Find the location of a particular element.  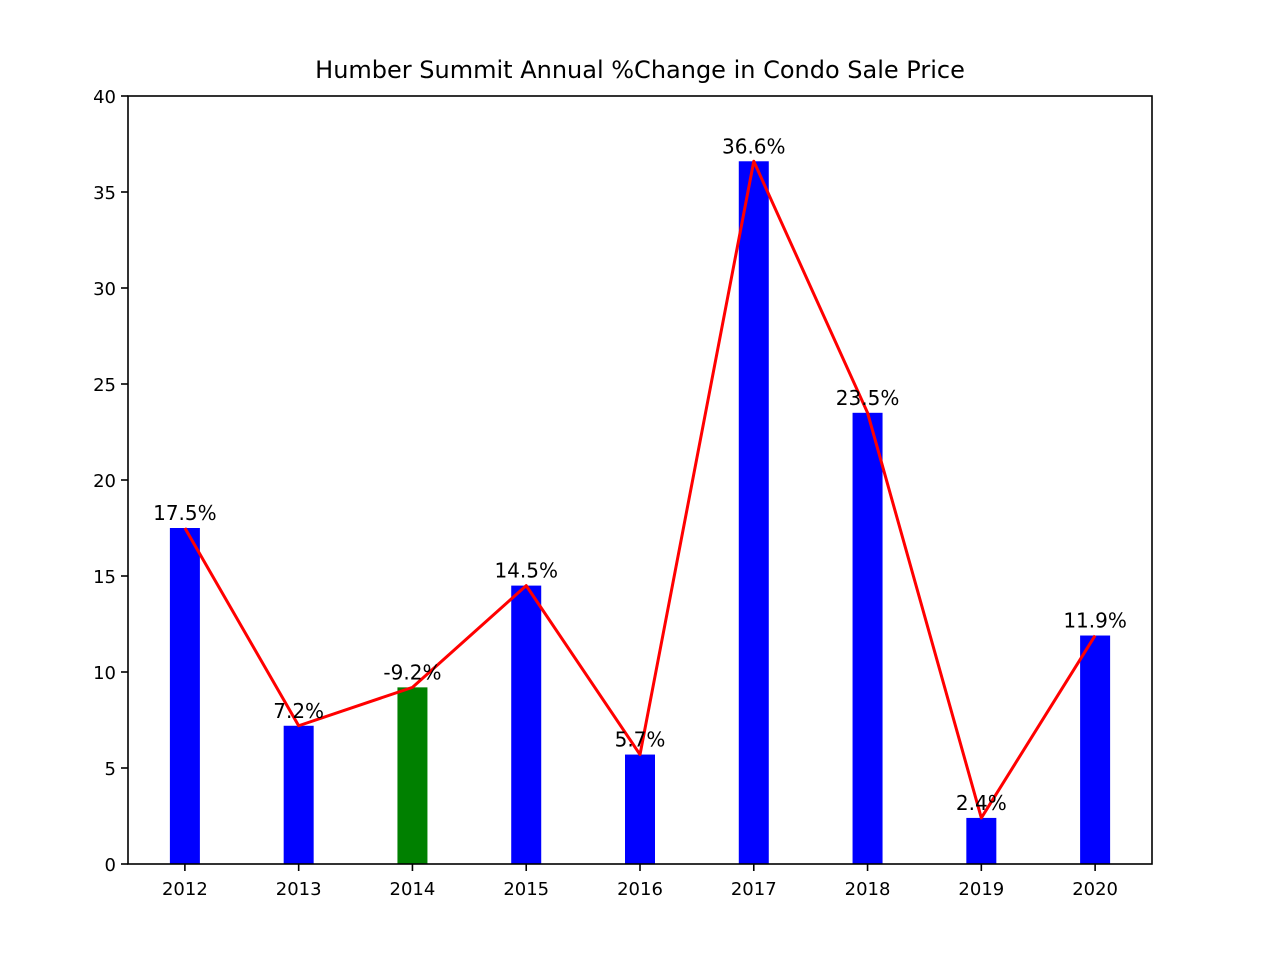

x-tick-label: 2017 is located at coordinates (754, 889).